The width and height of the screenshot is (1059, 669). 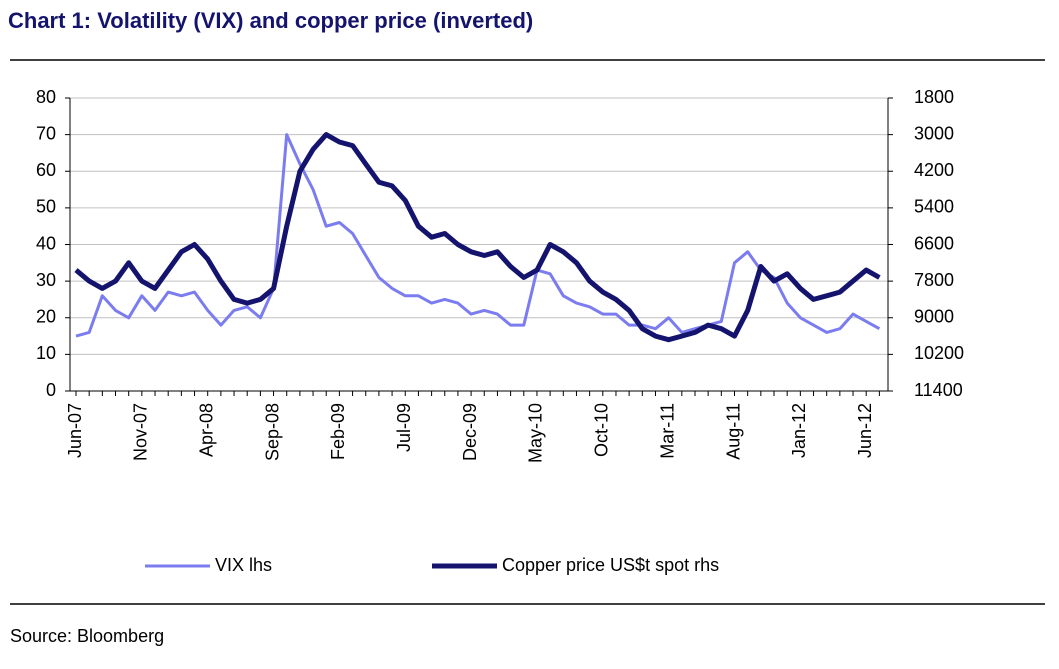 I want to click on legend-label: Copper price US$t spot rhs, so click(x=610, y=565).